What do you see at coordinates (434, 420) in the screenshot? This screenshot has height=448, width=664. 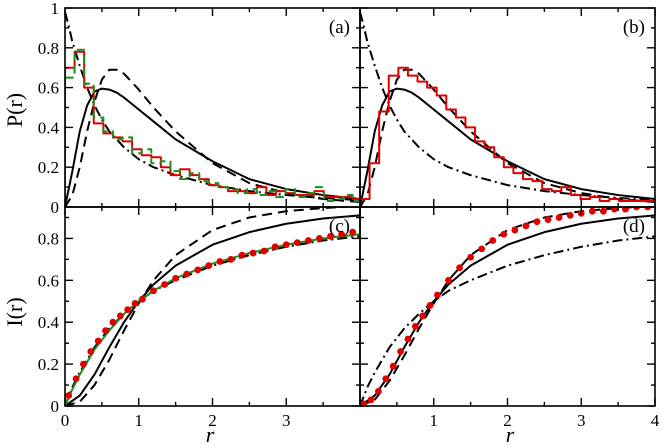 I see `x-tick-label-d-0: 1` at bounding box center [434, 420].